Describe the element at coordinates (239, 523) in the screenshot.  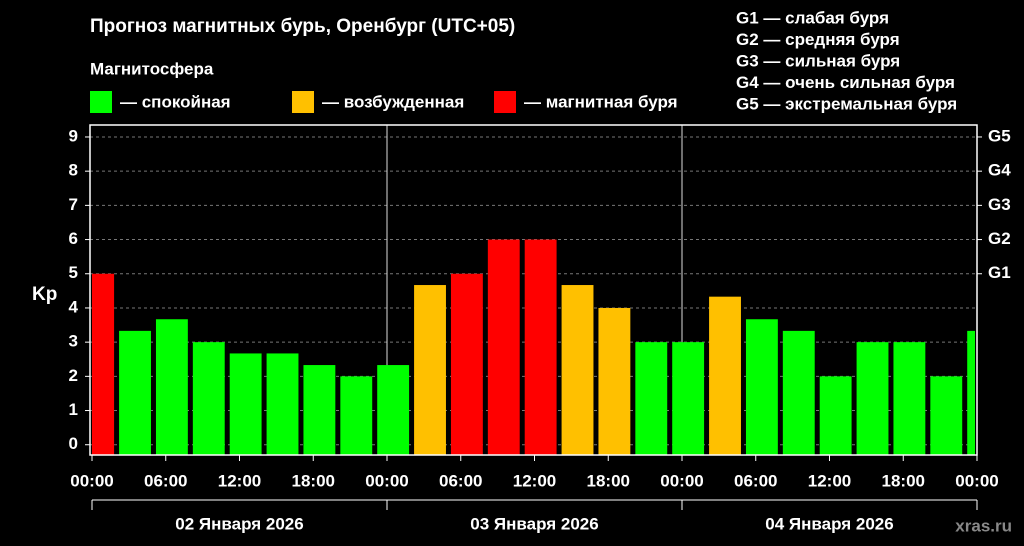
I see `day-label: 02 Января 2026` at that location.